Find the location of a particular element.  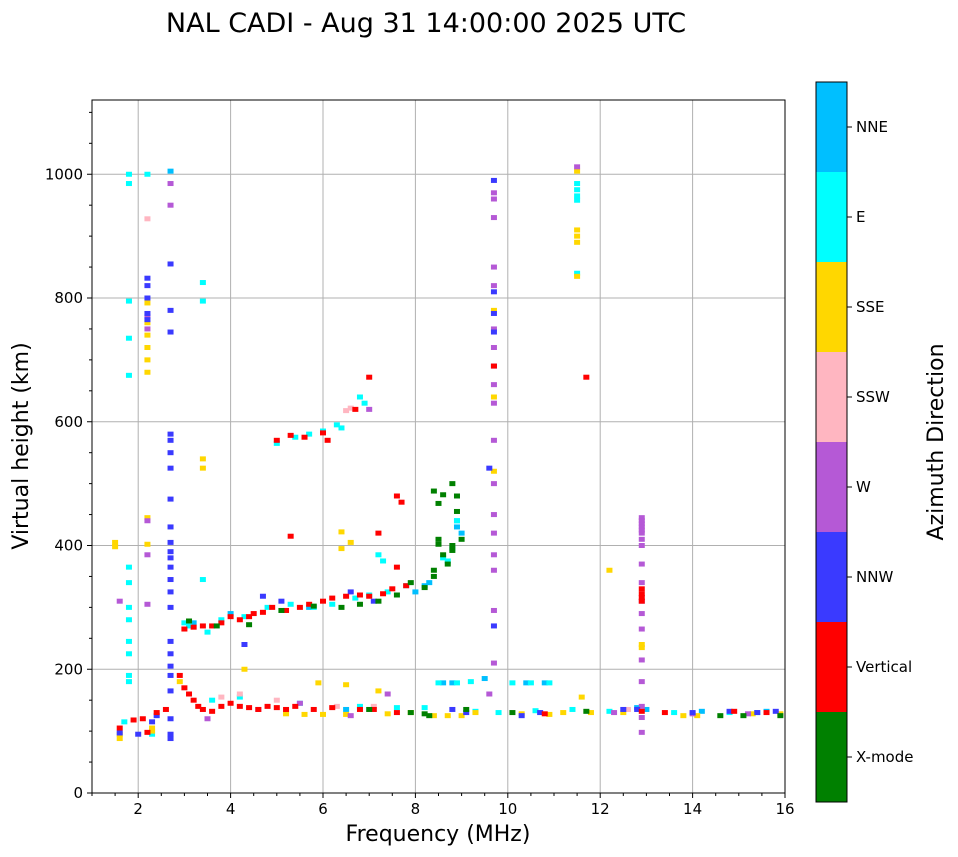

colorbar-tick-label: W is located at coordinates (863, 487).